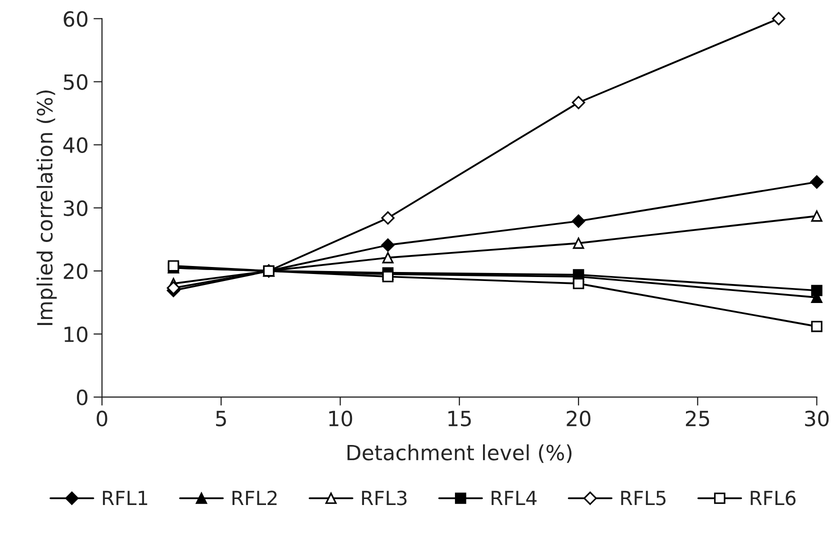  What do you see at coordinates (578, 418) in the screenshot?
I see `x-tick-label: 20` at bounding box center [578, 418].